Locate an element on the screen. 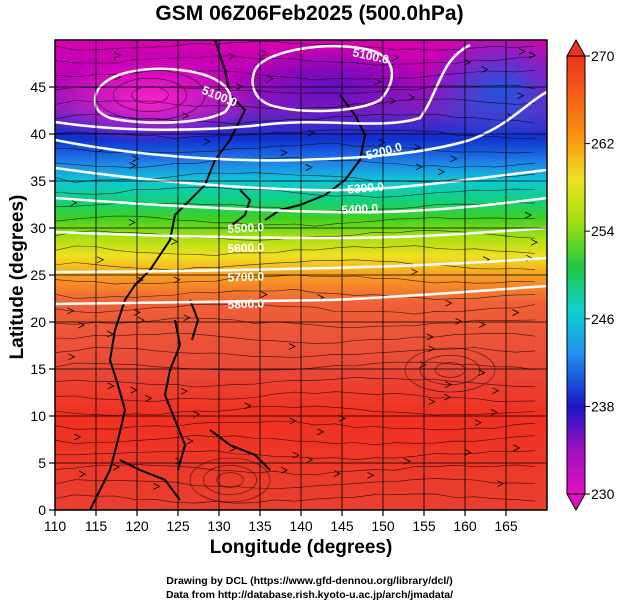  y-tick-label: 20 is located at coordinates (38, 322).